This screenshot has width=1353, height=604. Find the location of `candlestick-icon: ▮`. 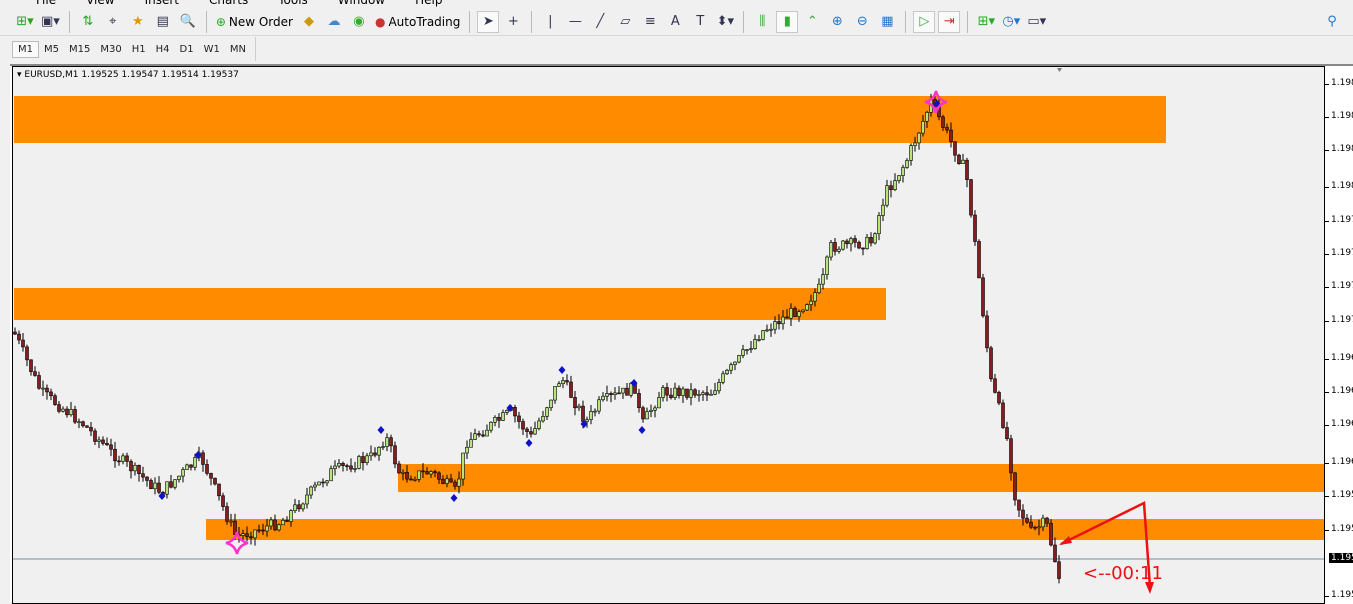

candlestick-icon: ▮ is located at coordinates (787, 21).